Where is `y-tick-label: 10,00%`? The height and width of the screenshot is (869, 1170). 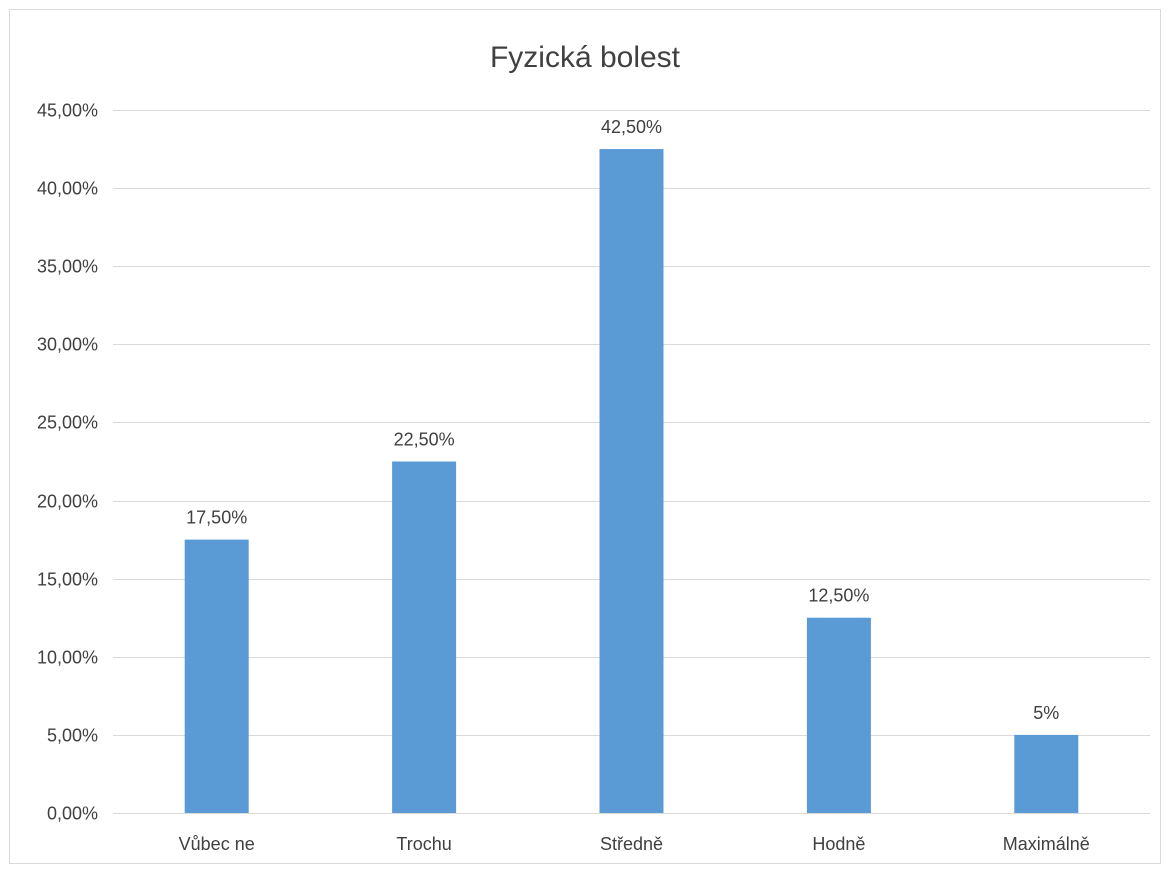
y-tick-label: 10,00% is located at coordinates (67, 658).